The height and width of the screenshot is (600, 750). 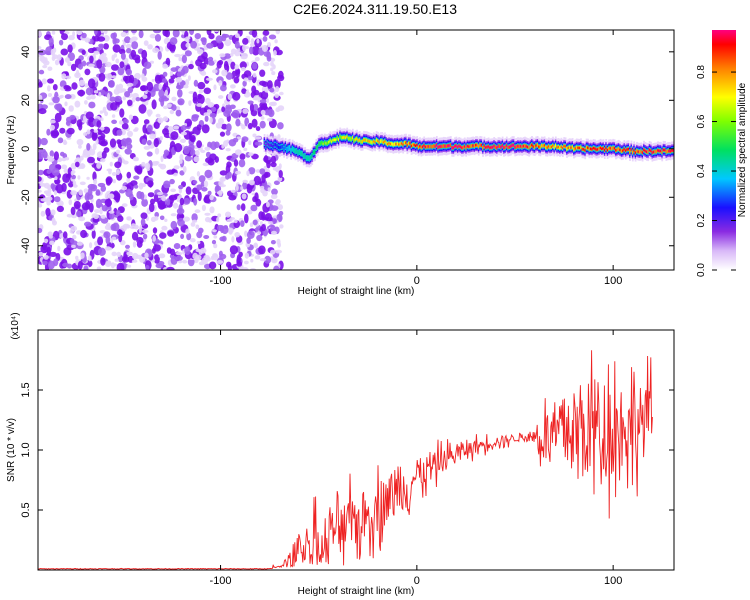 I want to click on colorbar-tick-label: 0.6, so click(x=701, y=121).